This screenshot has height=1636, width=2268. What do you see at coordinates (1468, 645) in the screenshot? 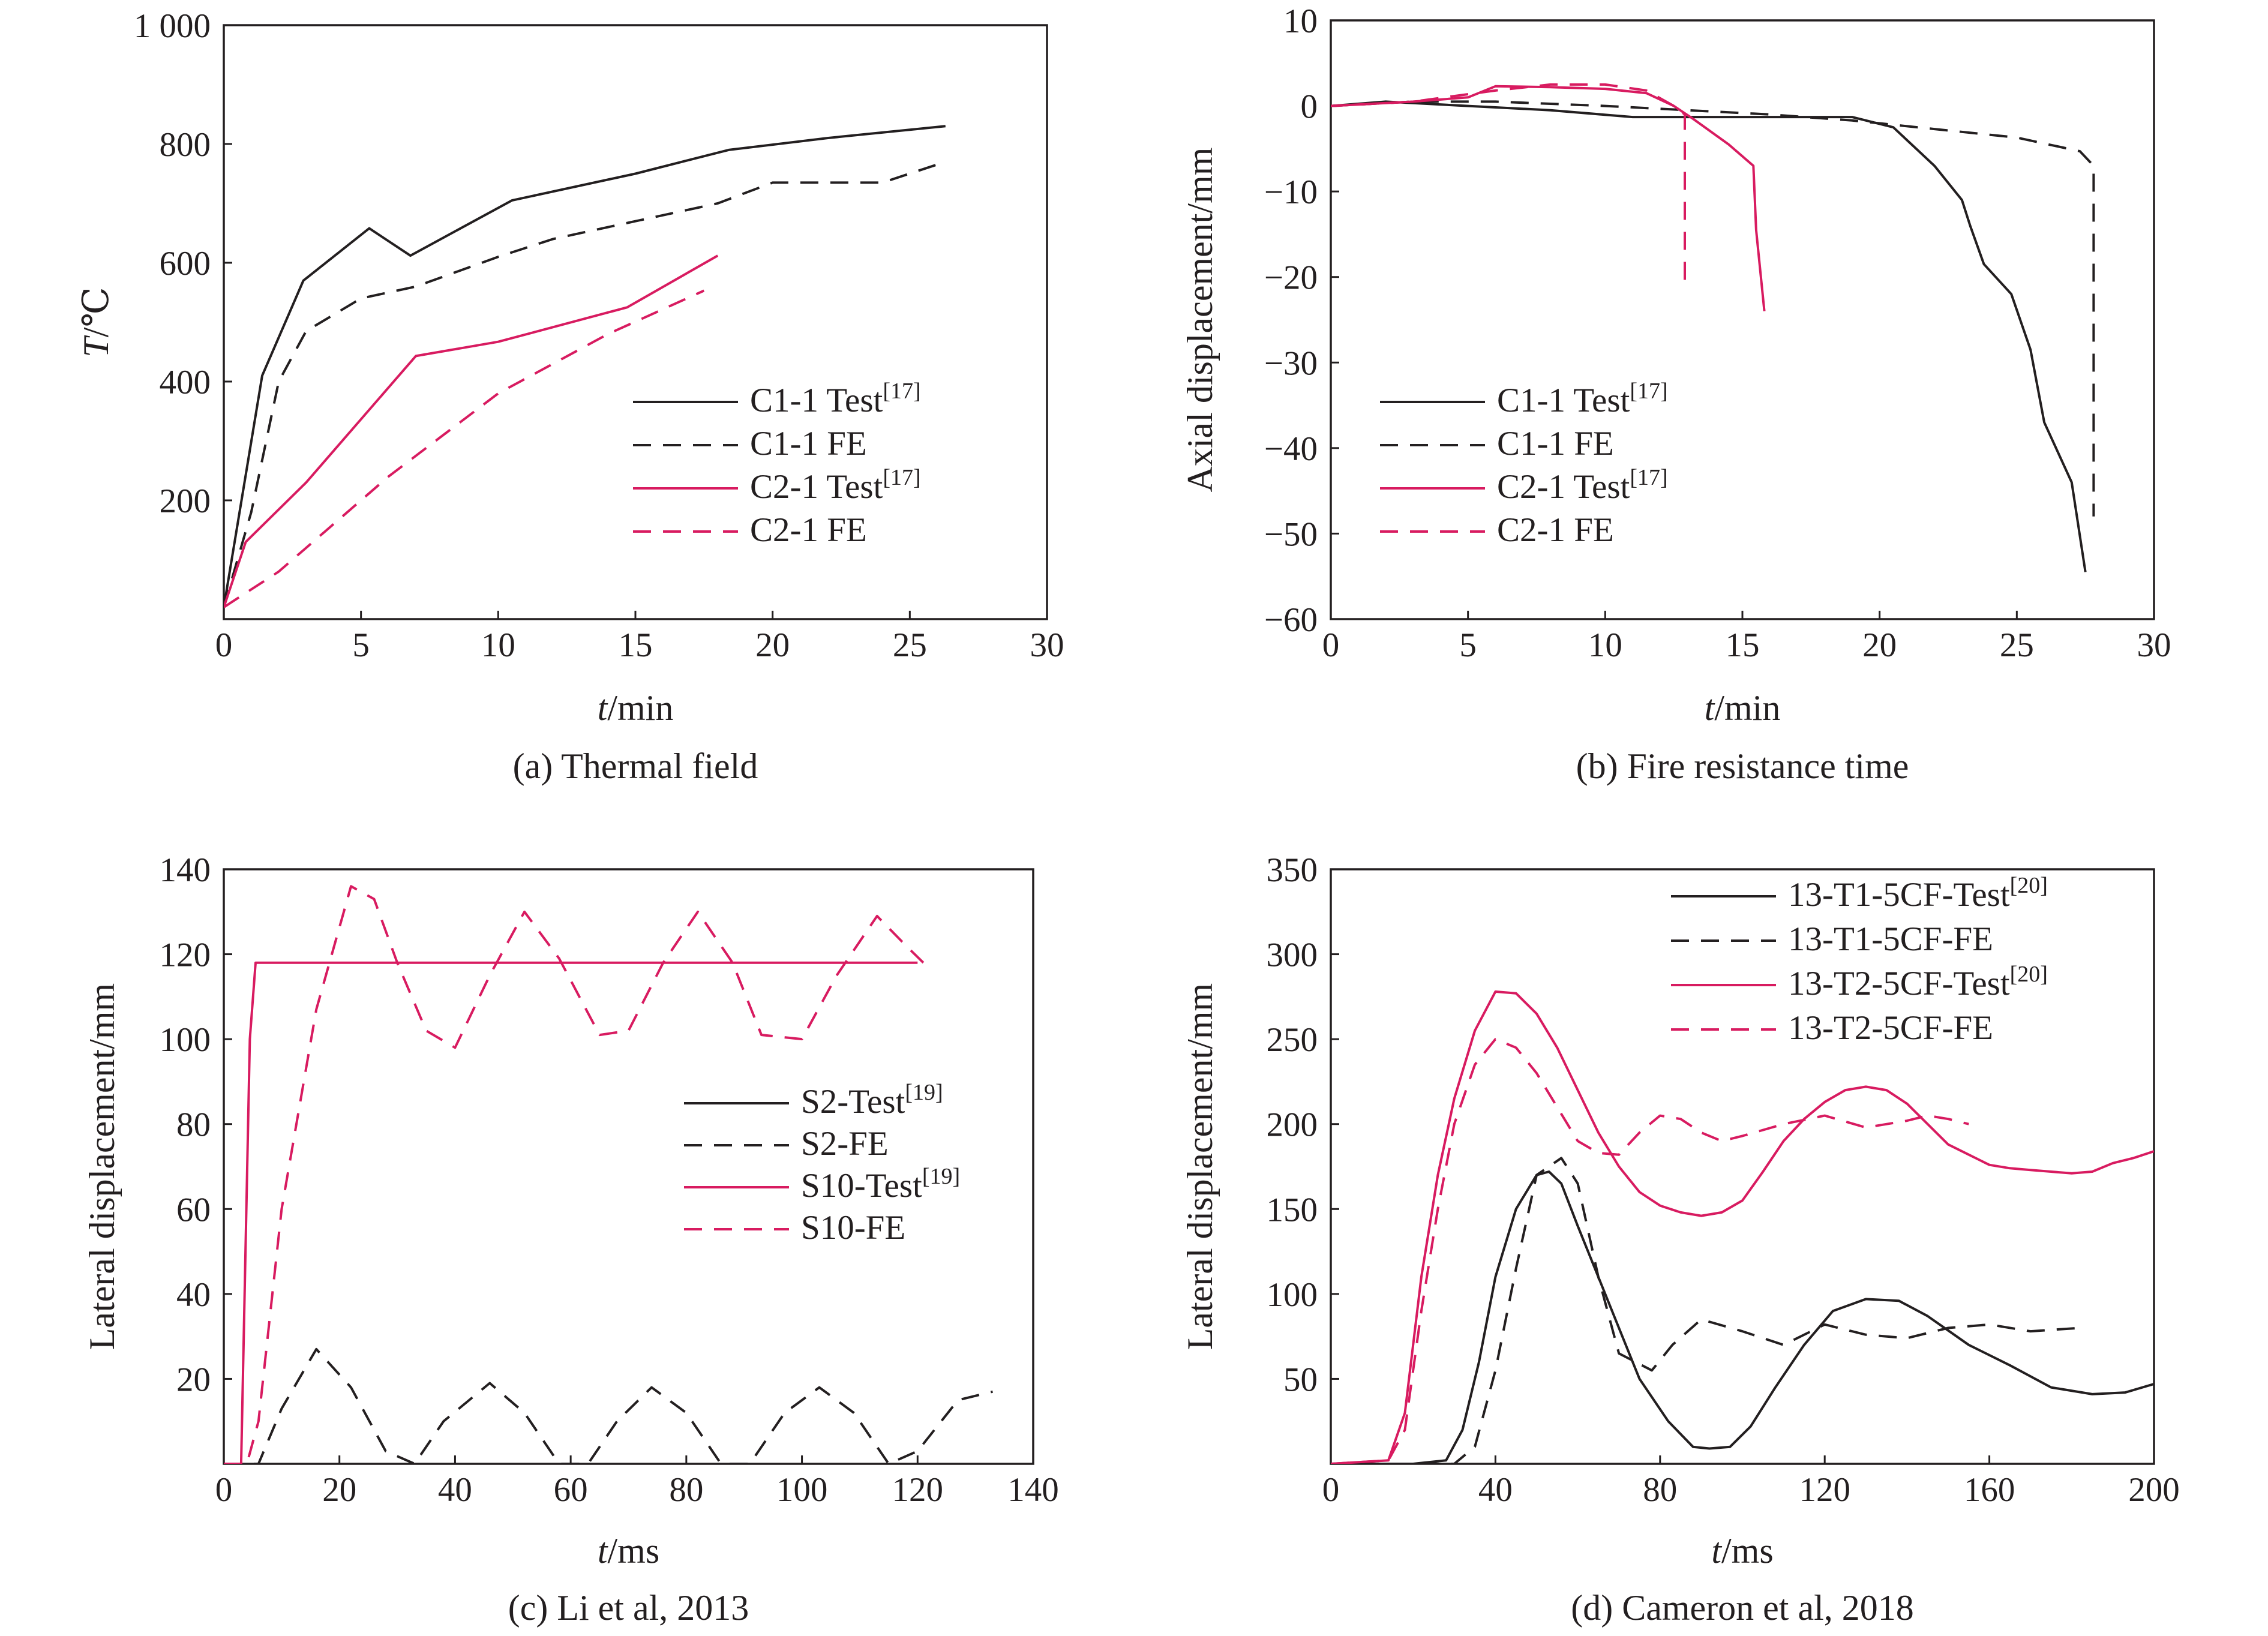
I see `x-tick-label: 5` at bounding box center [1468, 645].